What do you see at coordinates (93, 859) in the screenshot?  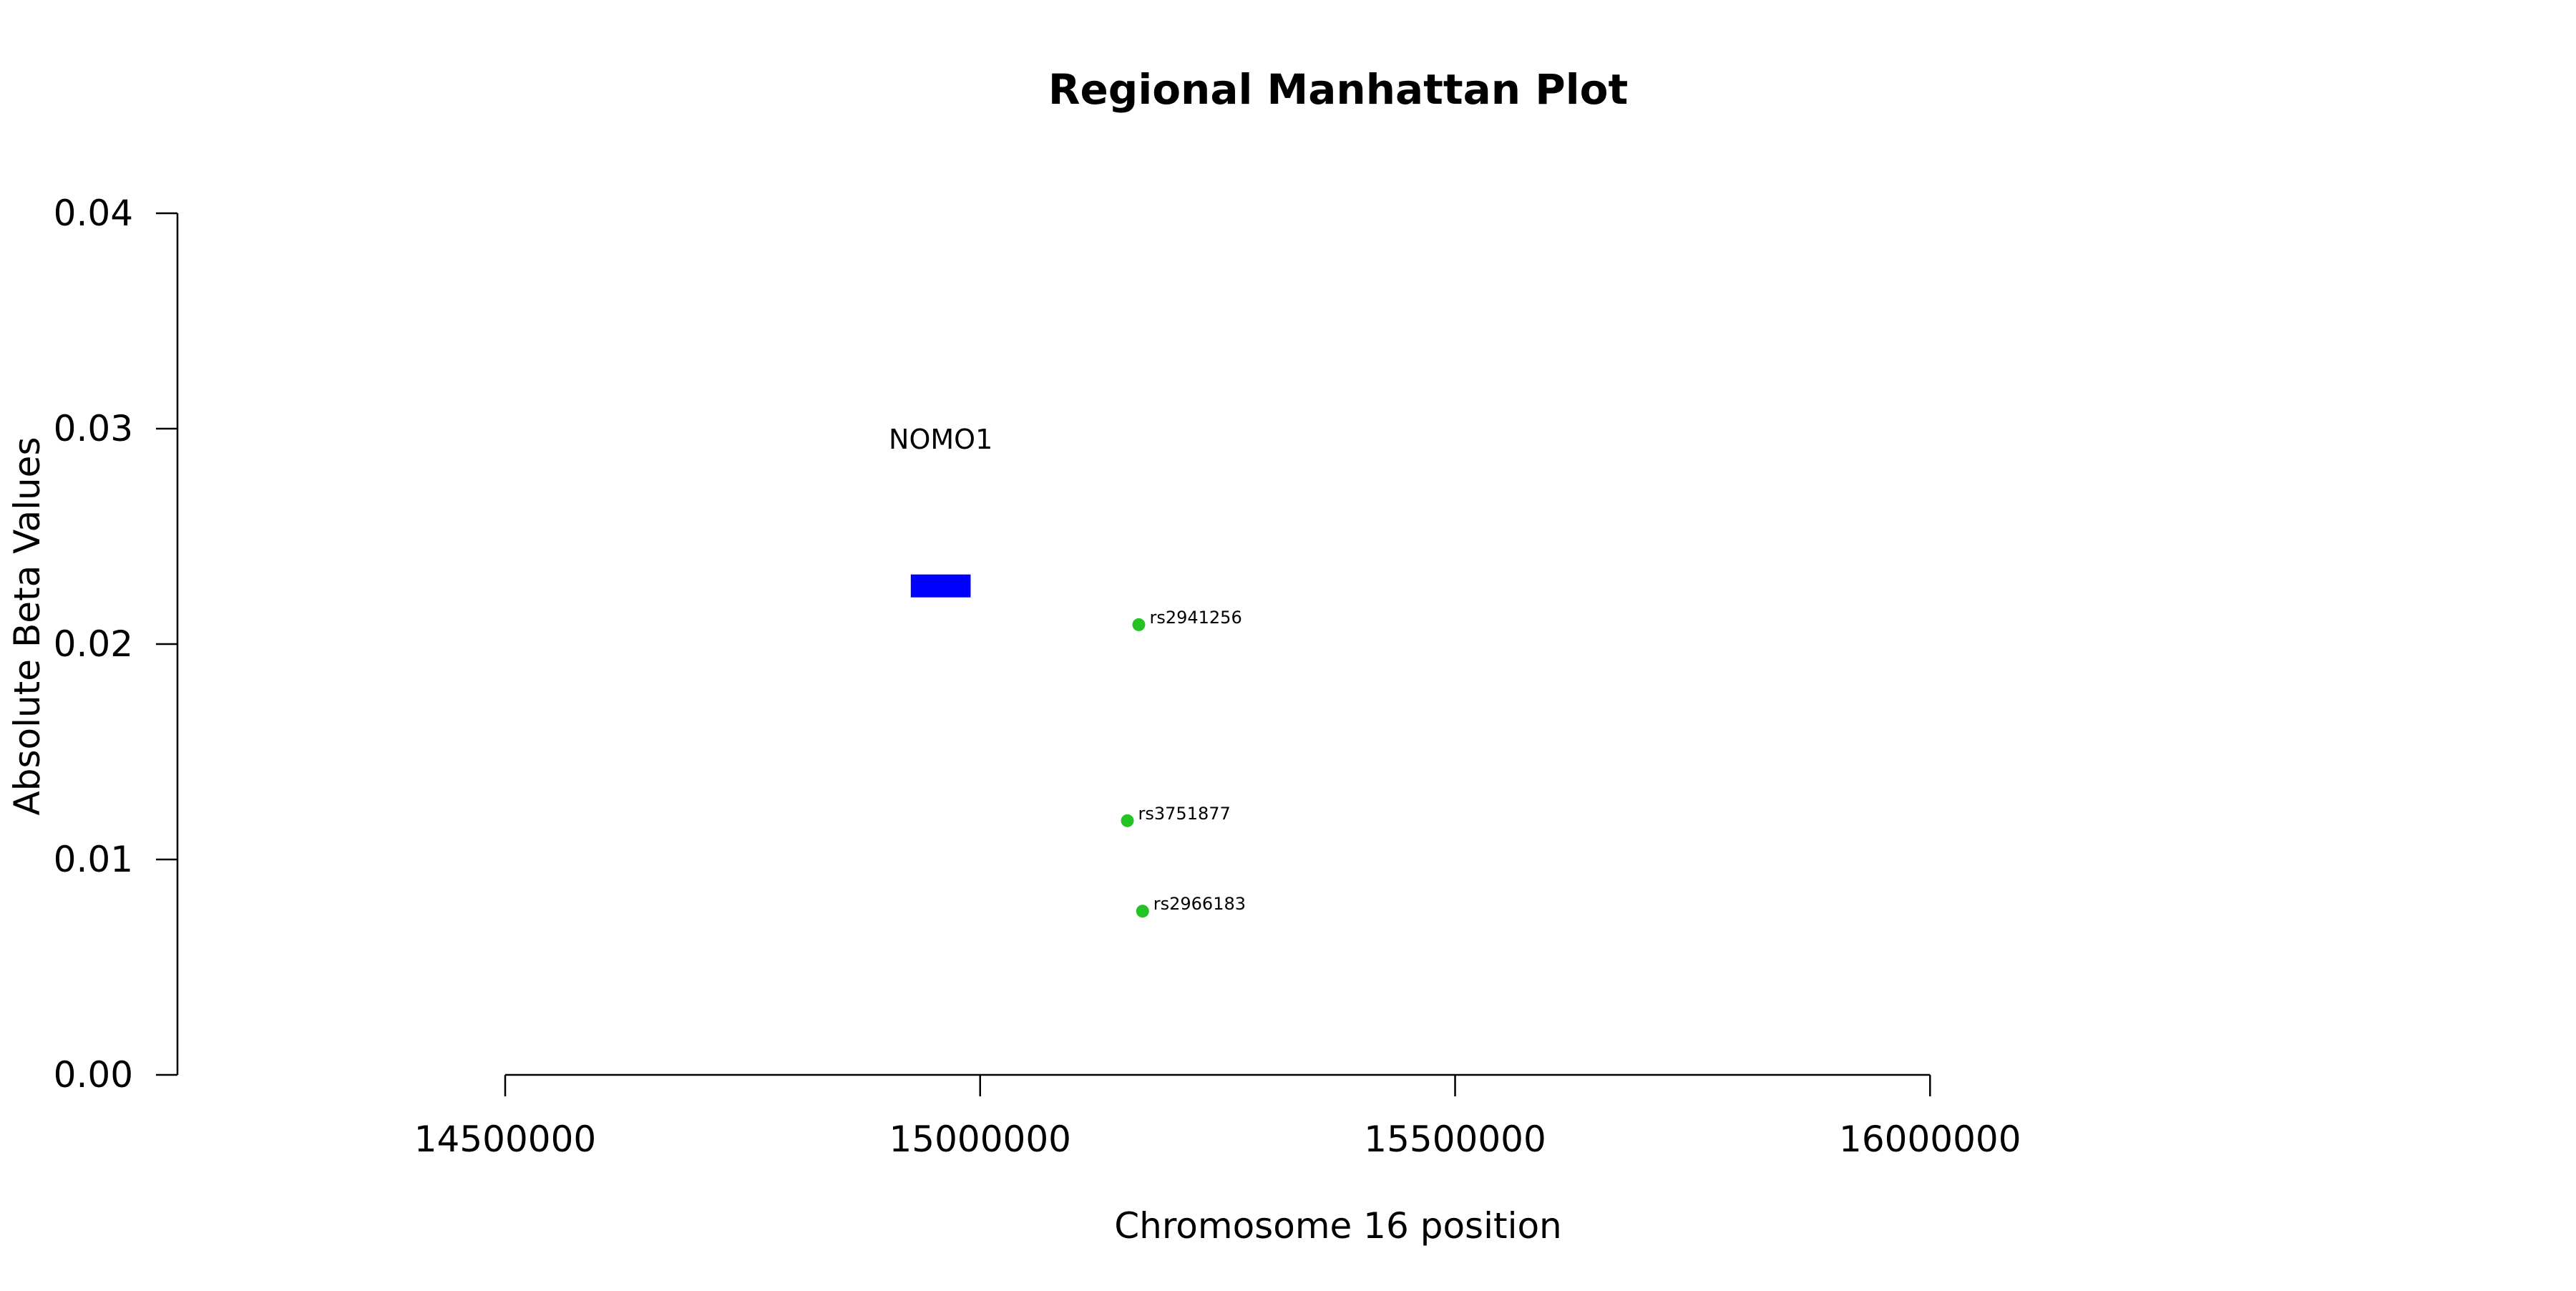 I see `y-tick-label: 0.01` at bounding box center [93, 859].